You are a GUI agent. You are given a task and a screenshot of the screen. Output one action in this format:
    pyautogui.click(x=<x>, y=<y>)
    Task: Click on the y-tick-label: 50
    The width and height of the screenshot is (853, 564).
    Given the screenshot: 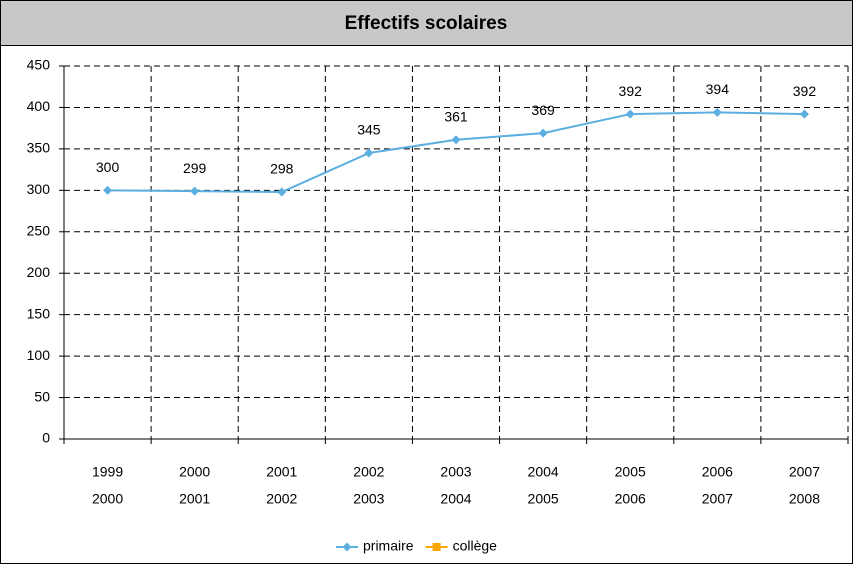 What is the action you would take?
    pyautogui.click(x=42, y=396)
    